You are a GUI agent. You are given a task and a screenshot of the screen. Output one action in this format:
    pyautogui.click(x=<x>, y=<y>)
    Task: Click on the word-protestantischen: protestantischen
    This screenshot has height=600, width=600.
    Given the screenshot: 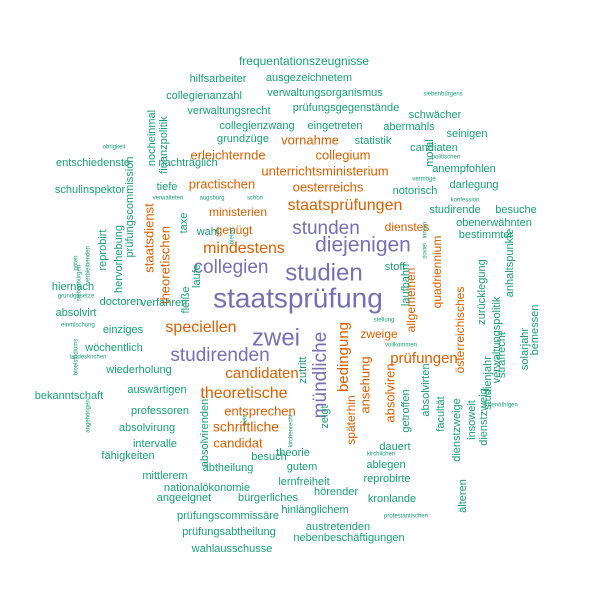 What is the action you would take?
    pyautogui.click(x=406, y=517)
    